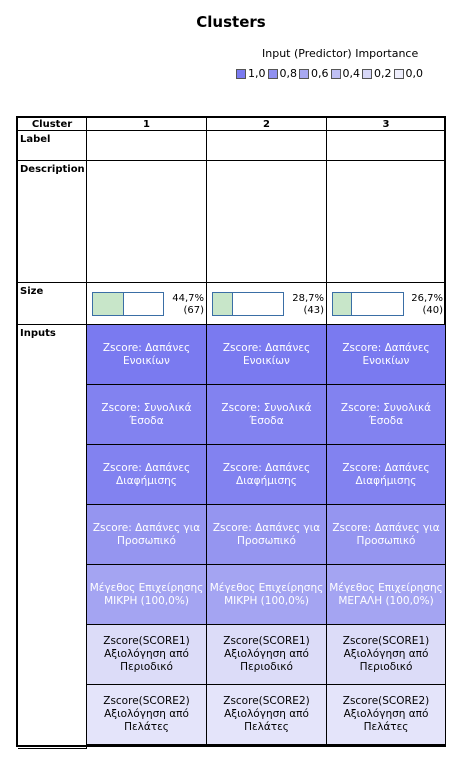 The image size is (476, 773). I want to click on size-count: (40), so click(432, 310).